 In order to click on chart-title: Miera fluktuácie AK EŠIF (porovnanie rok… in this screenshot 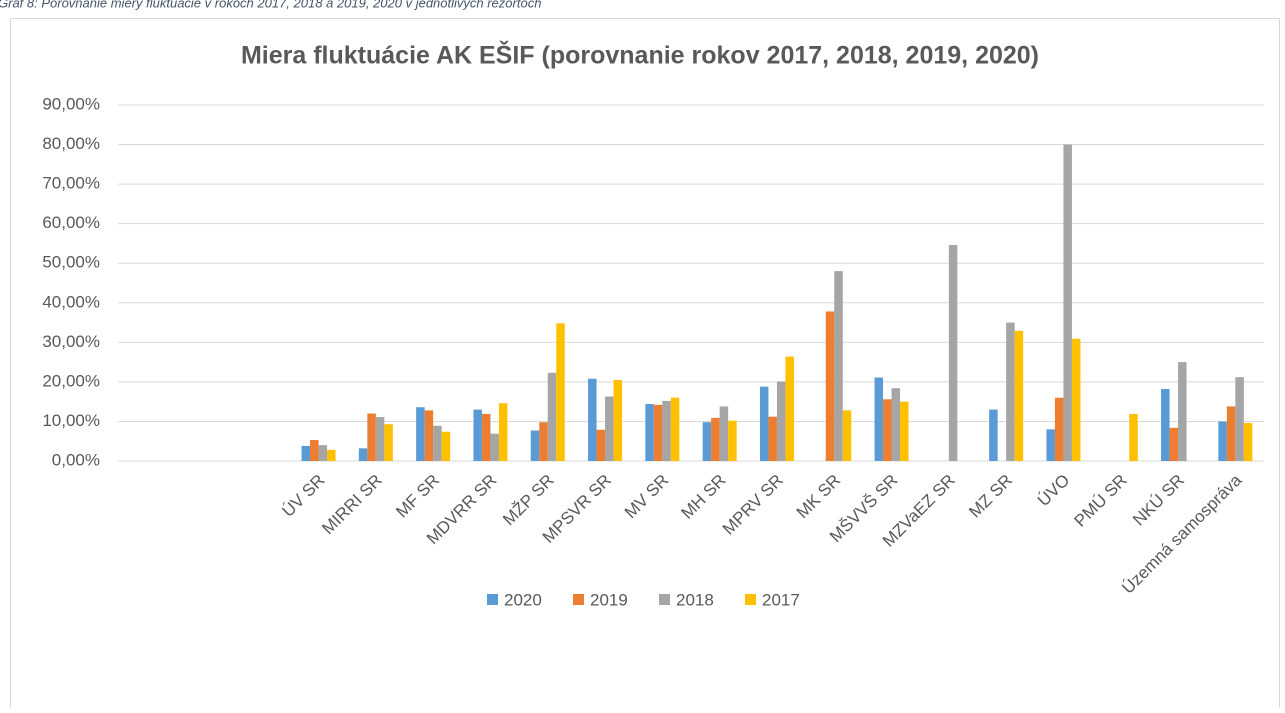, I will do `click(640, 55)`.